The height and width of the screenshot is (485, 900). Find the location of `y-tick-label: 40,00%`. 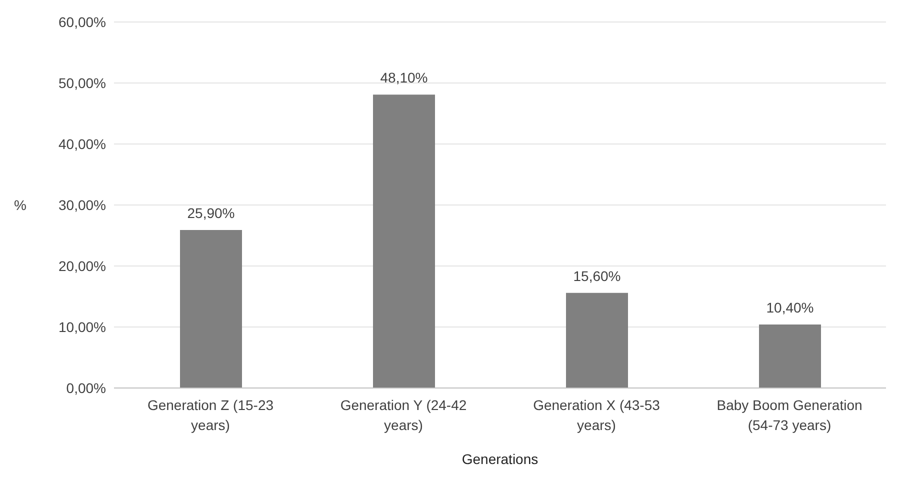

y-tick-label: 40,00% is located at coordinates (82, 144).